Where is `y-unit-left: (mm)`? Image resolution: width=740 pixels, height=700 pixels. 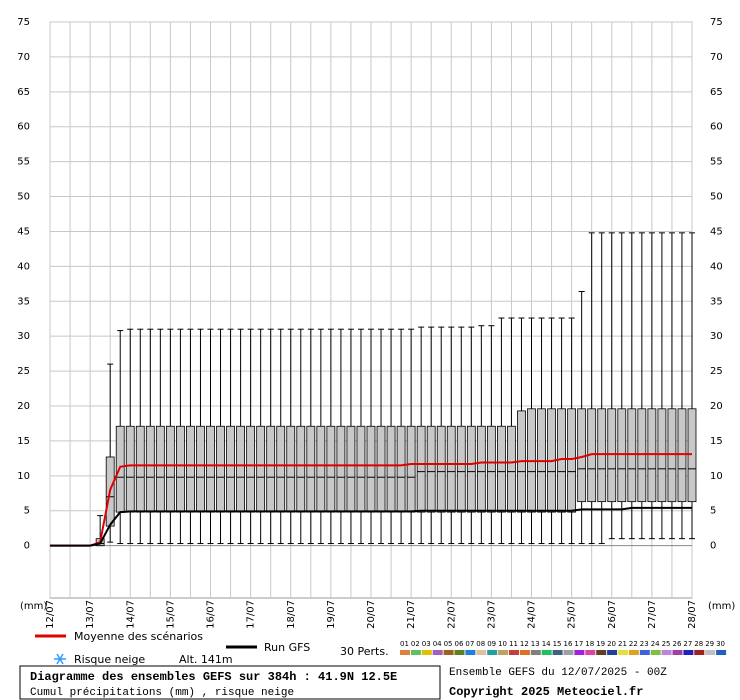
y-unit-left: (mm) is located at coordinates (33, 606).